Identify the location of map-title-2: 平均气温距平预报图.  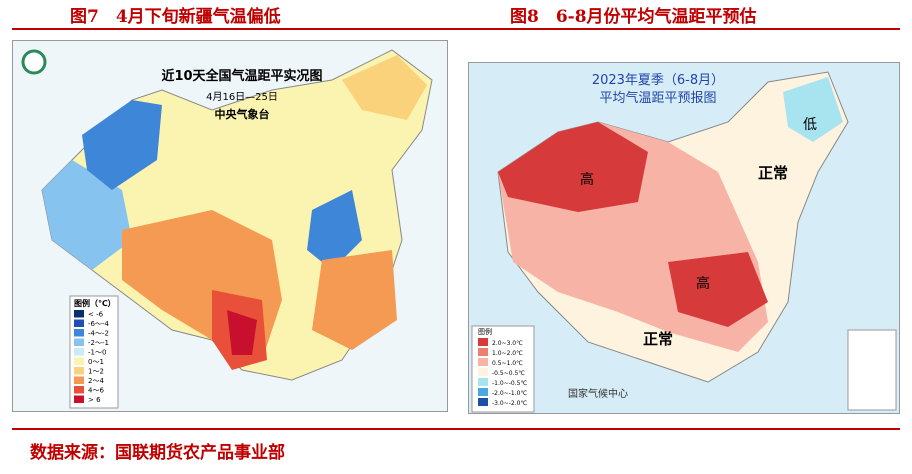
(657, 98).